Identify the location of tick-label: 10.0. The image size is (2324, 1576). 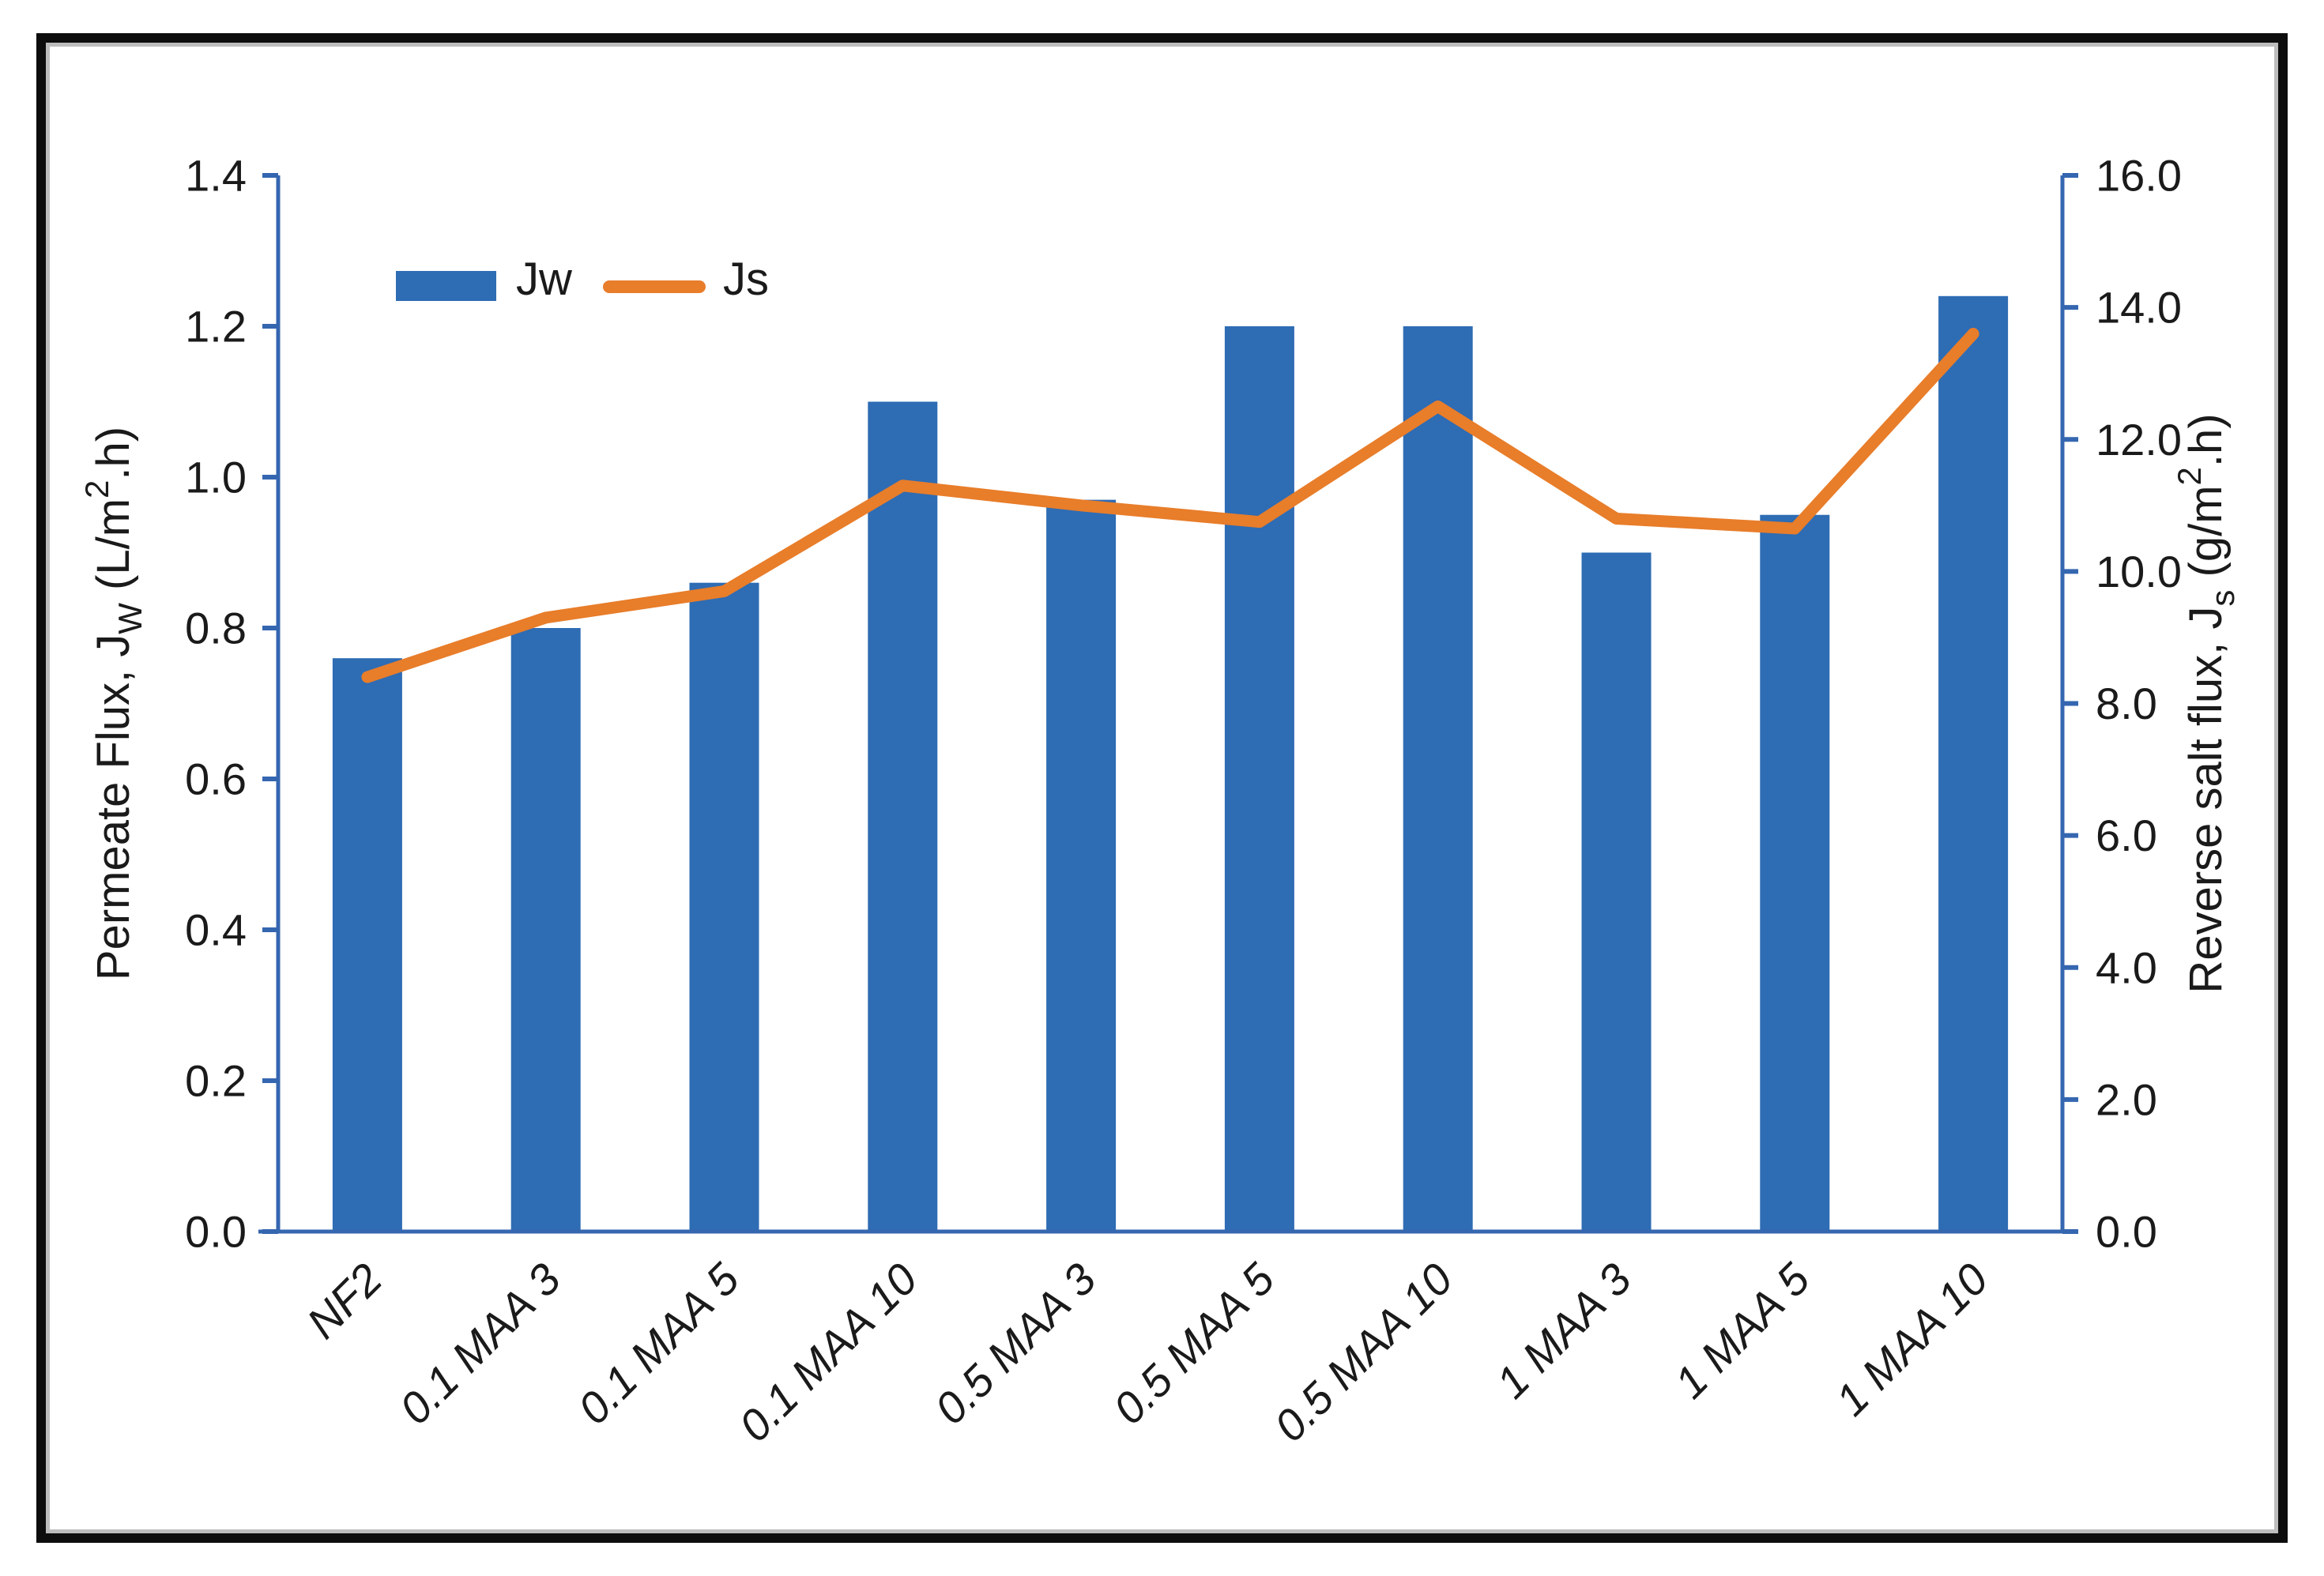
(2139, 571).